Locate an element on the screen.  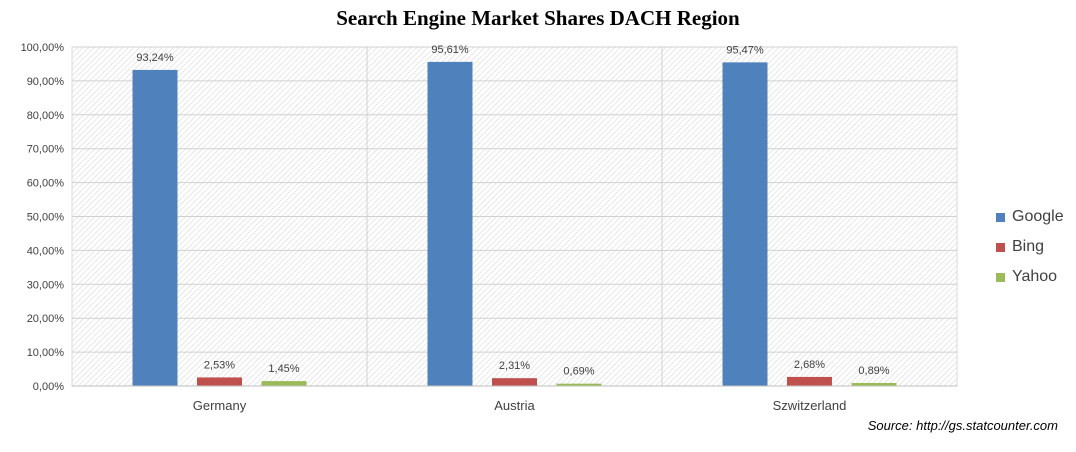
data-label: 0,89% is located at coordinates (873, 371).